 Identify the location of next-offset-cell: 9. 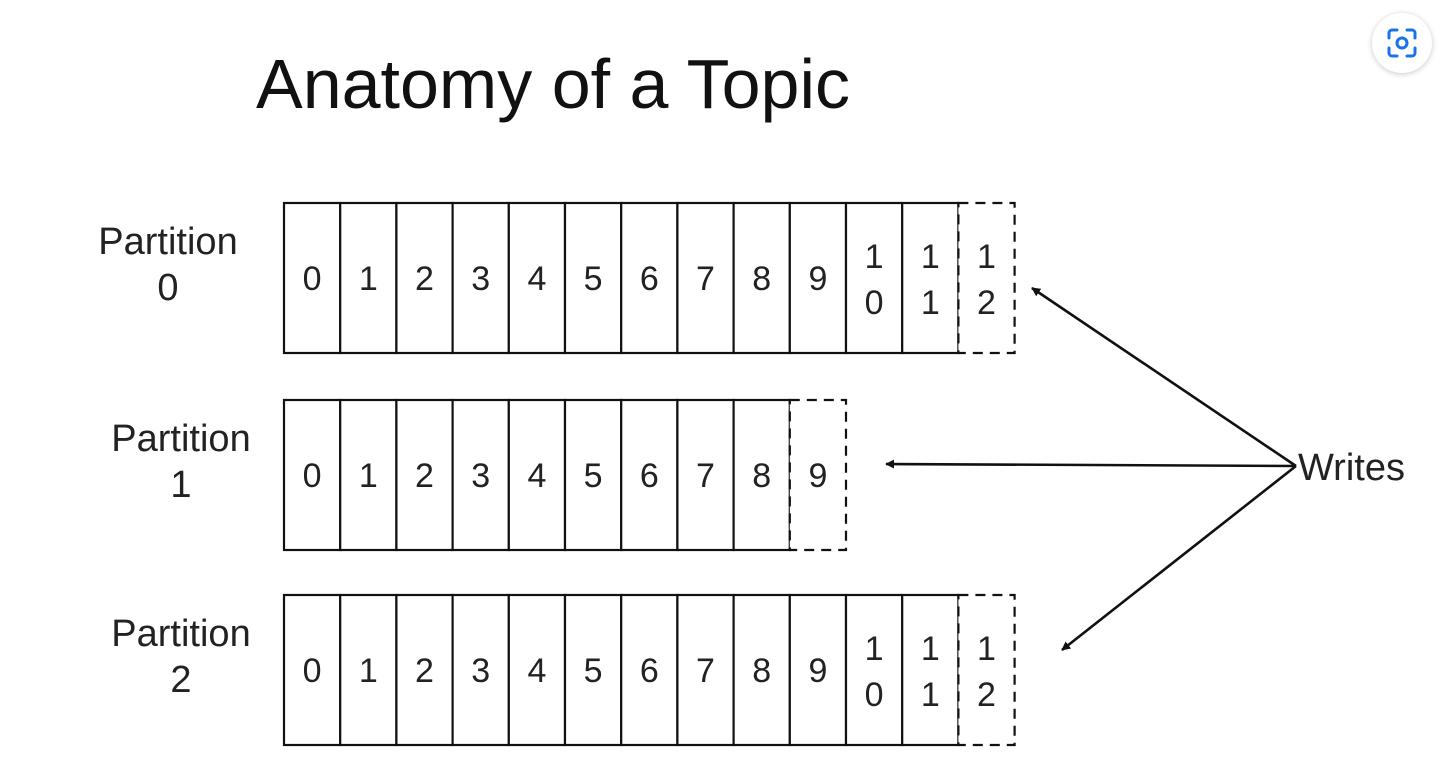
(818, 475).